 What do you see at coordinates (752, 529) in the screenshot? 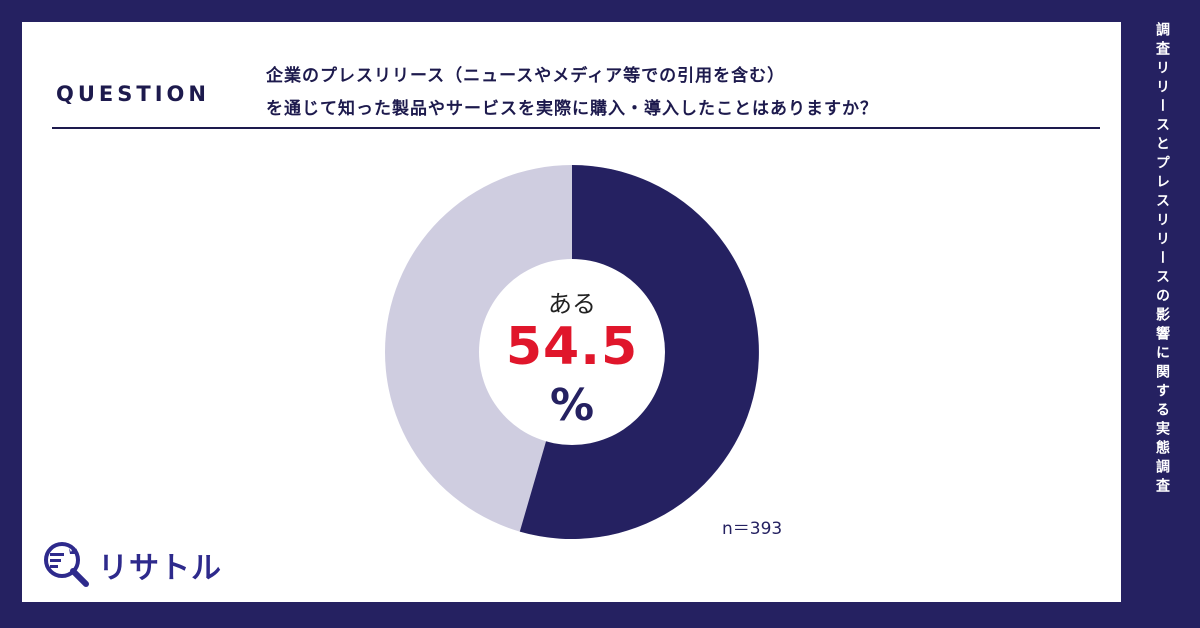
I see `sample-size: n＝393` at bounding box center [752, 529].